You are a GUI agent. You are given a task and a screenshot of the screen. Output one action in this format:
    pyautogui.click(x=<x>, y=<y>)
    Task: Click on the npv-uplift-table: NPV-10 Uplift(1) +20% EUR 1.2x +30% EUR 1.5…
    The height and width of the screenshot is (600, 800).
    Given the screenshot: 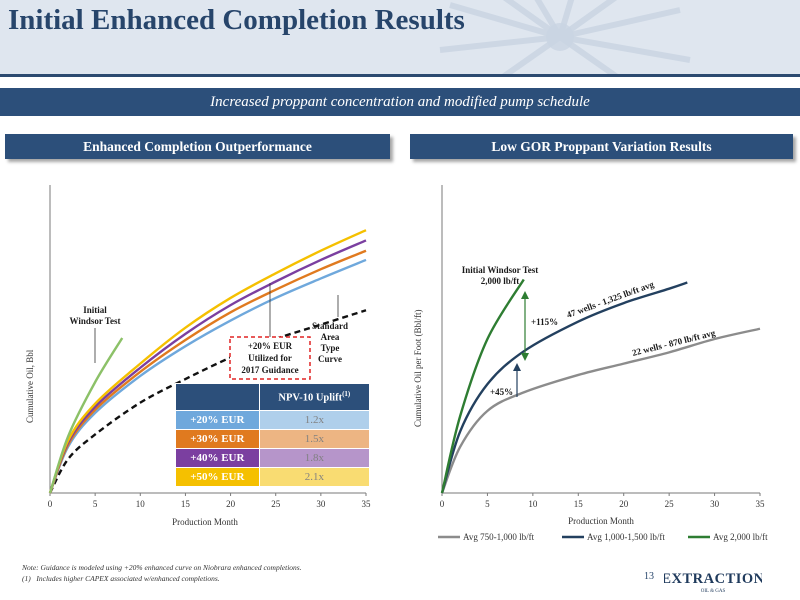 What is the action you would take?
    pyautogui.click(x=273, y=435)
    